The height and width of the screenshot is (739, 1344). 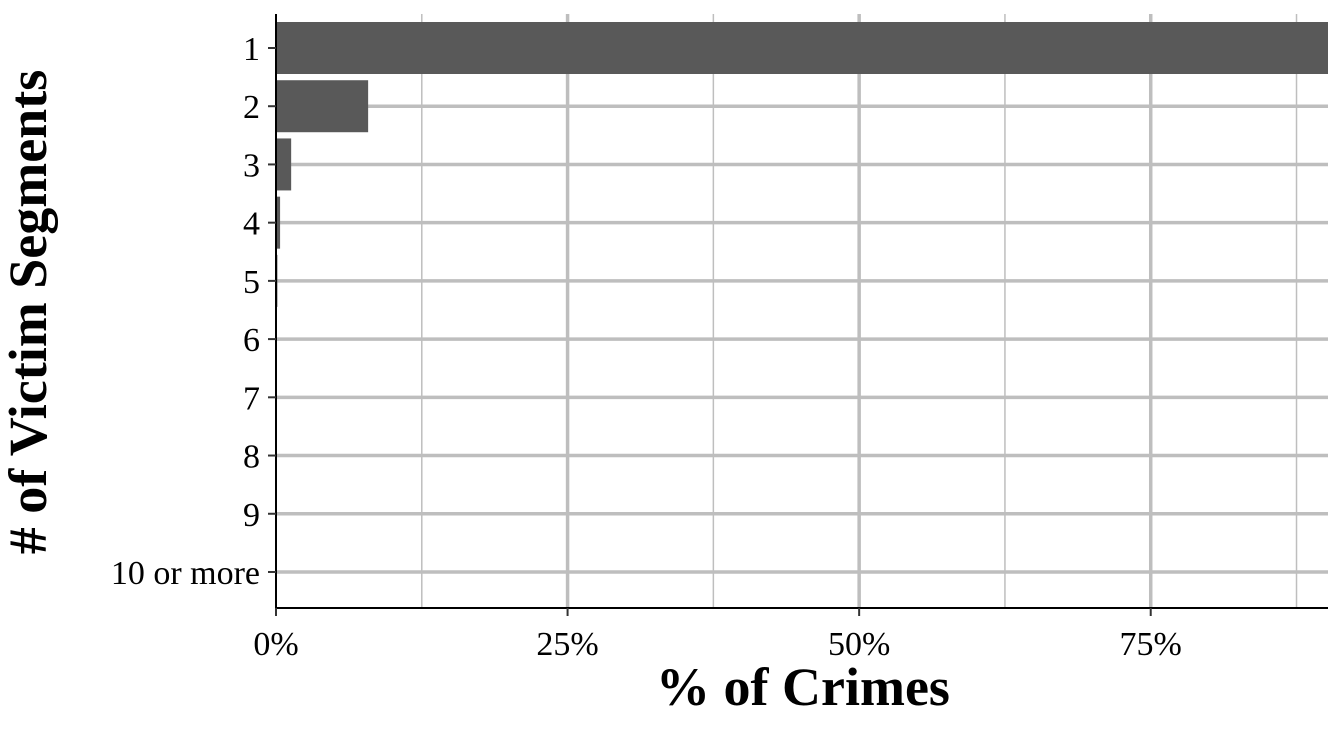 What do you see at coordinates (251, 282) in the screenshot?
I see `y-tick-label: 5` at bounding box center [251, 282].